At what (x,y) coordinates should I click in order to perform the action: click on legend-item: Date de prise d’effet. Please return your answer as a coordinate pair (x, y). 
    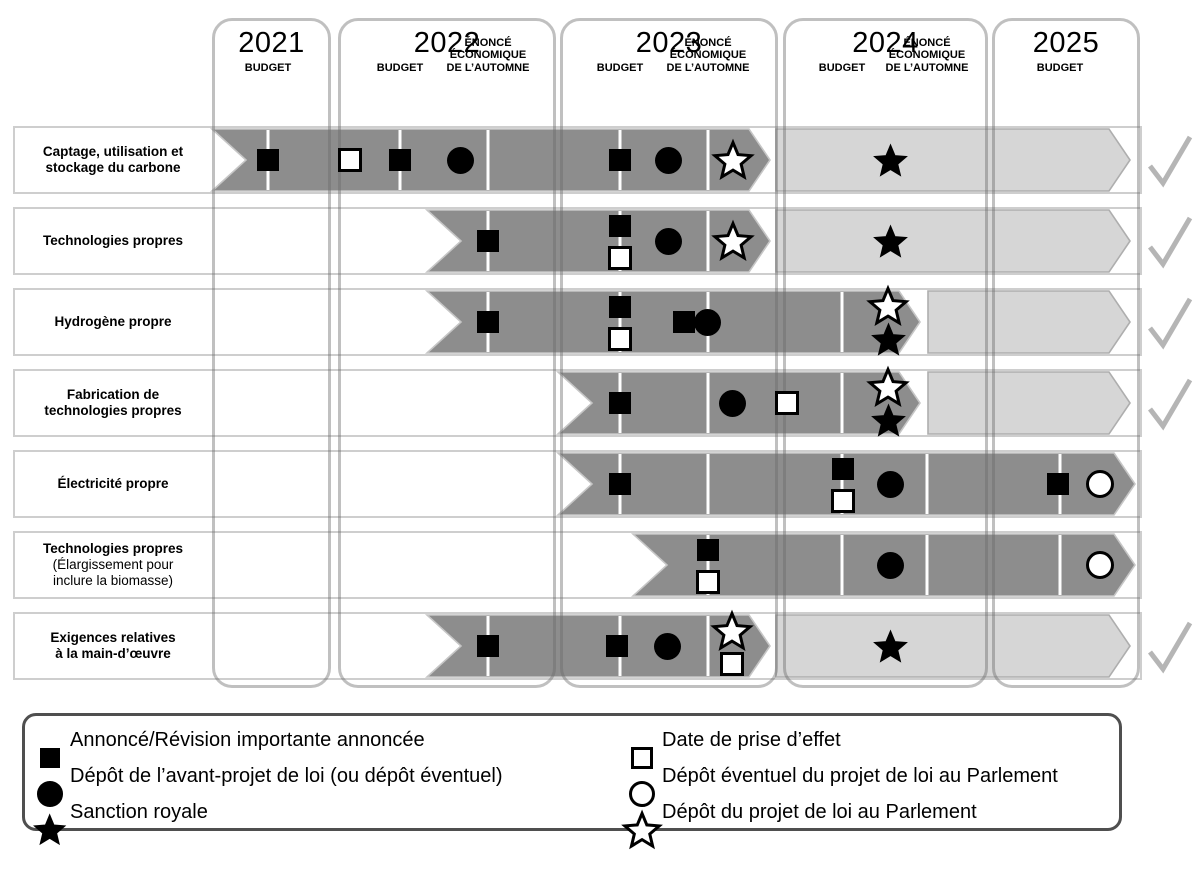
    Looking at the image, I should click on (731, 746).